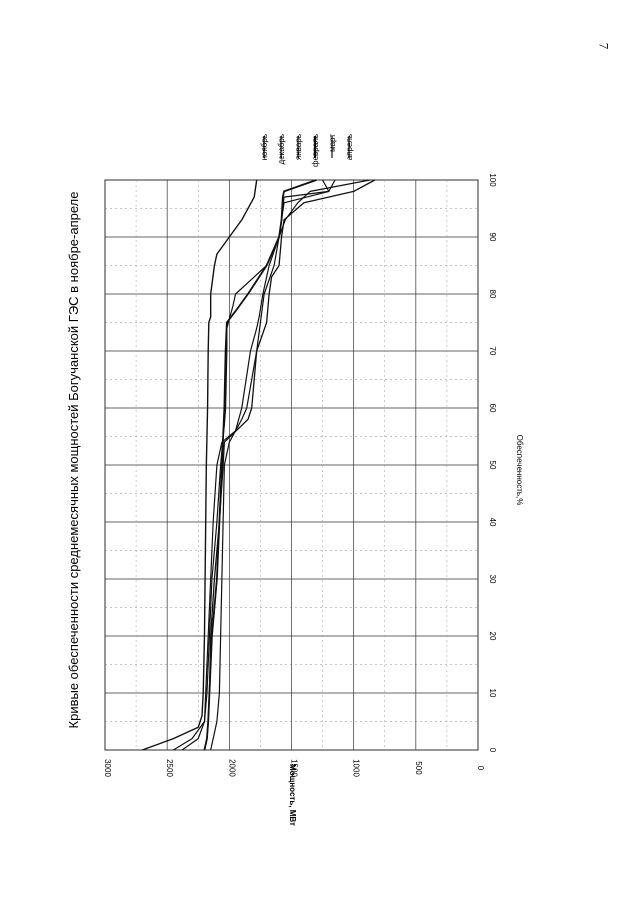 The image size is (640, 905). What do you see at coordinates (307, 150) in the screenshot?
I see `legend: ноябрь декабрь январь февраль март апрель` at bounding box center [307, 150].